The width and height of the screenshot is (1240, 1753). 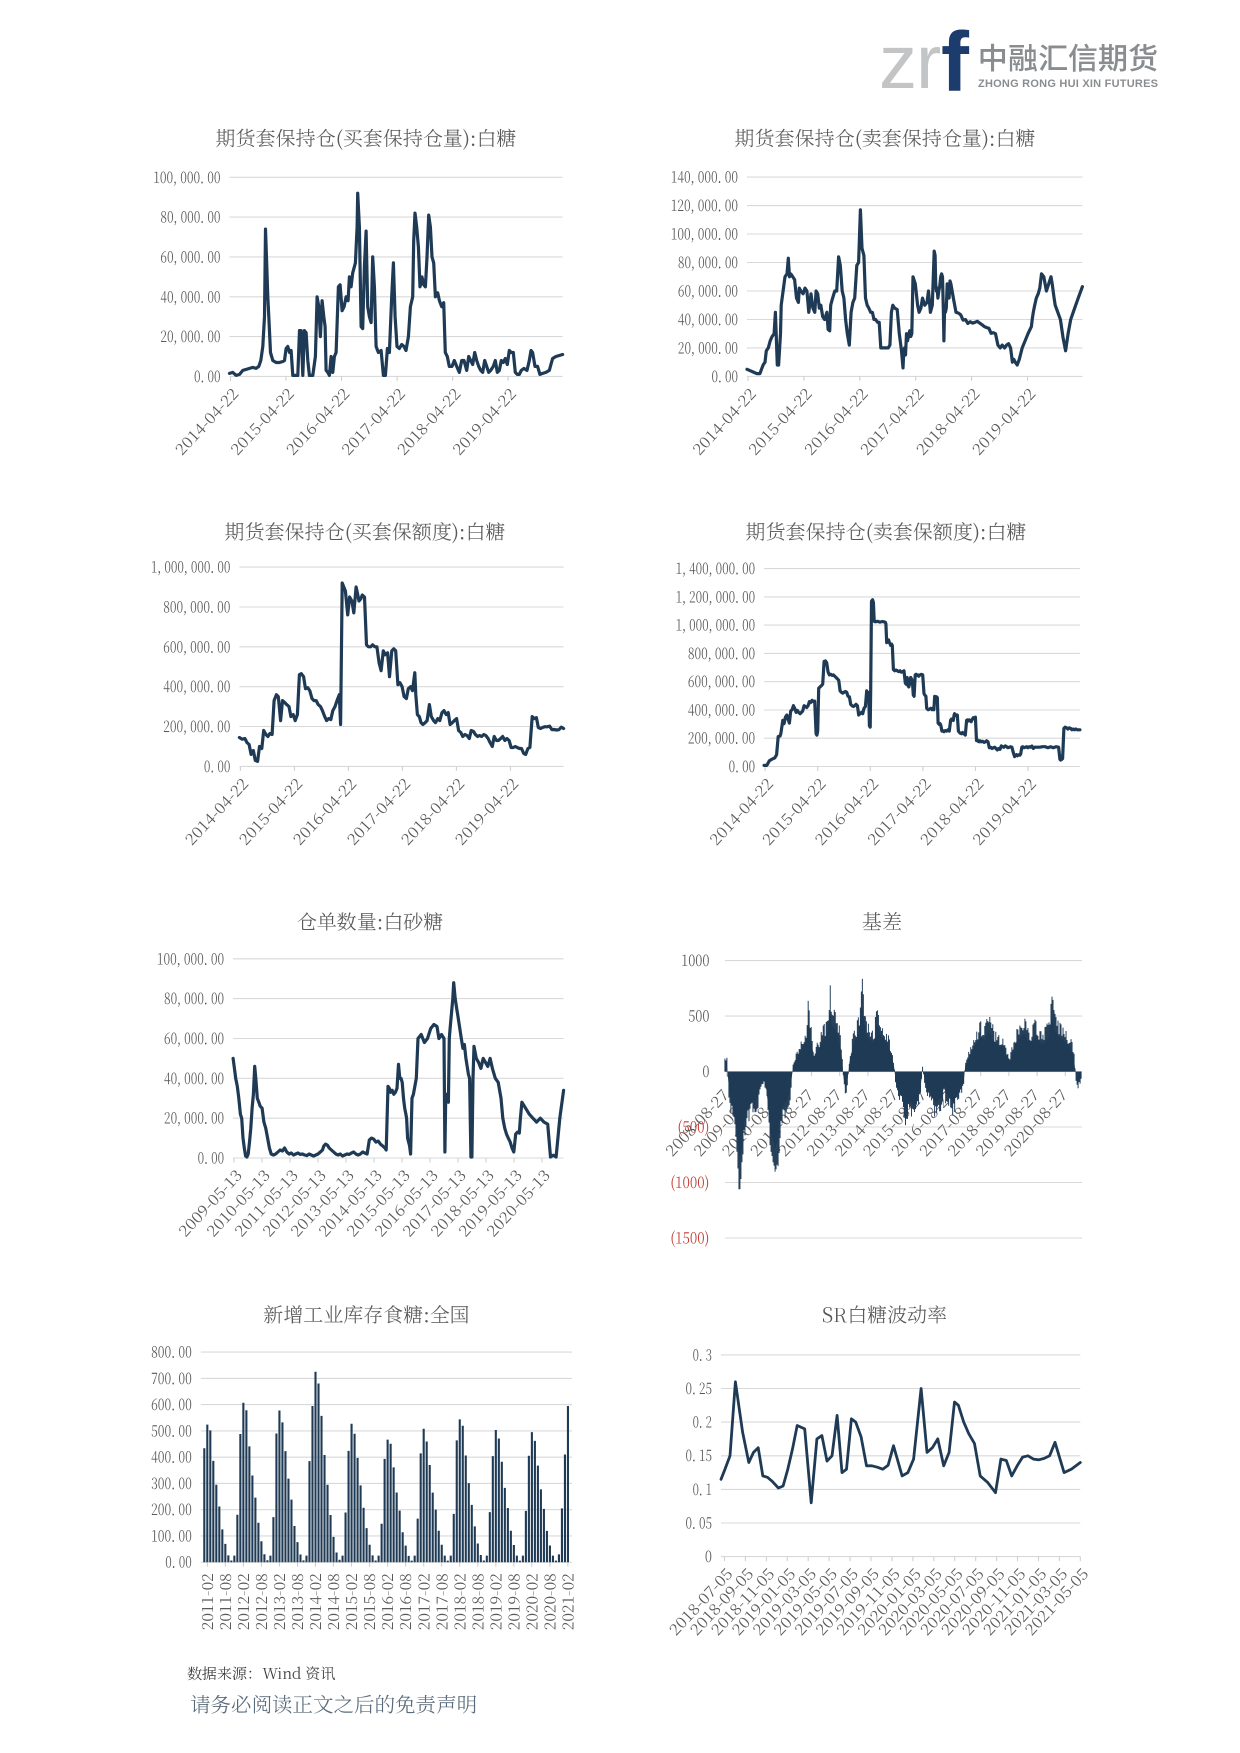 I want to click on svg-text: zr, so click(x=910, y=62).